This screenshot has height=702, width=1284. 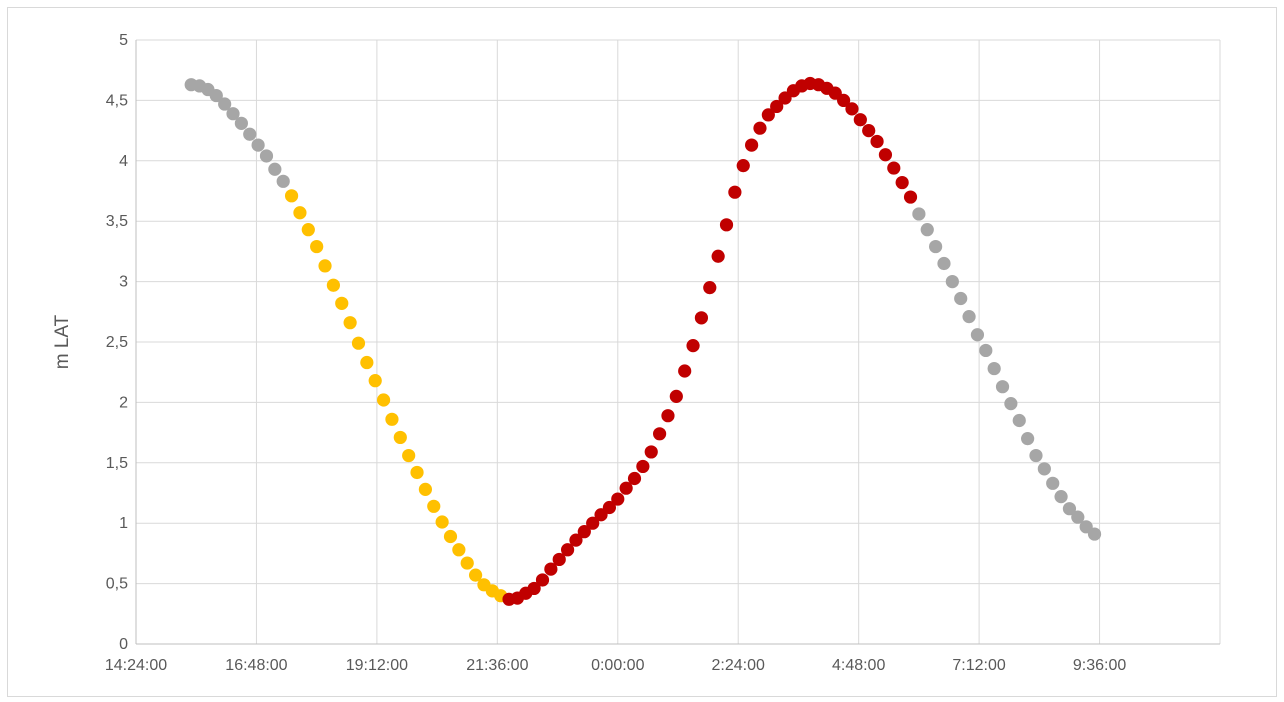 What do you see at coordinates (117, 221) in the screenshot?
I see `y-tick-label: 3,5` at bounding box center [117, 221].